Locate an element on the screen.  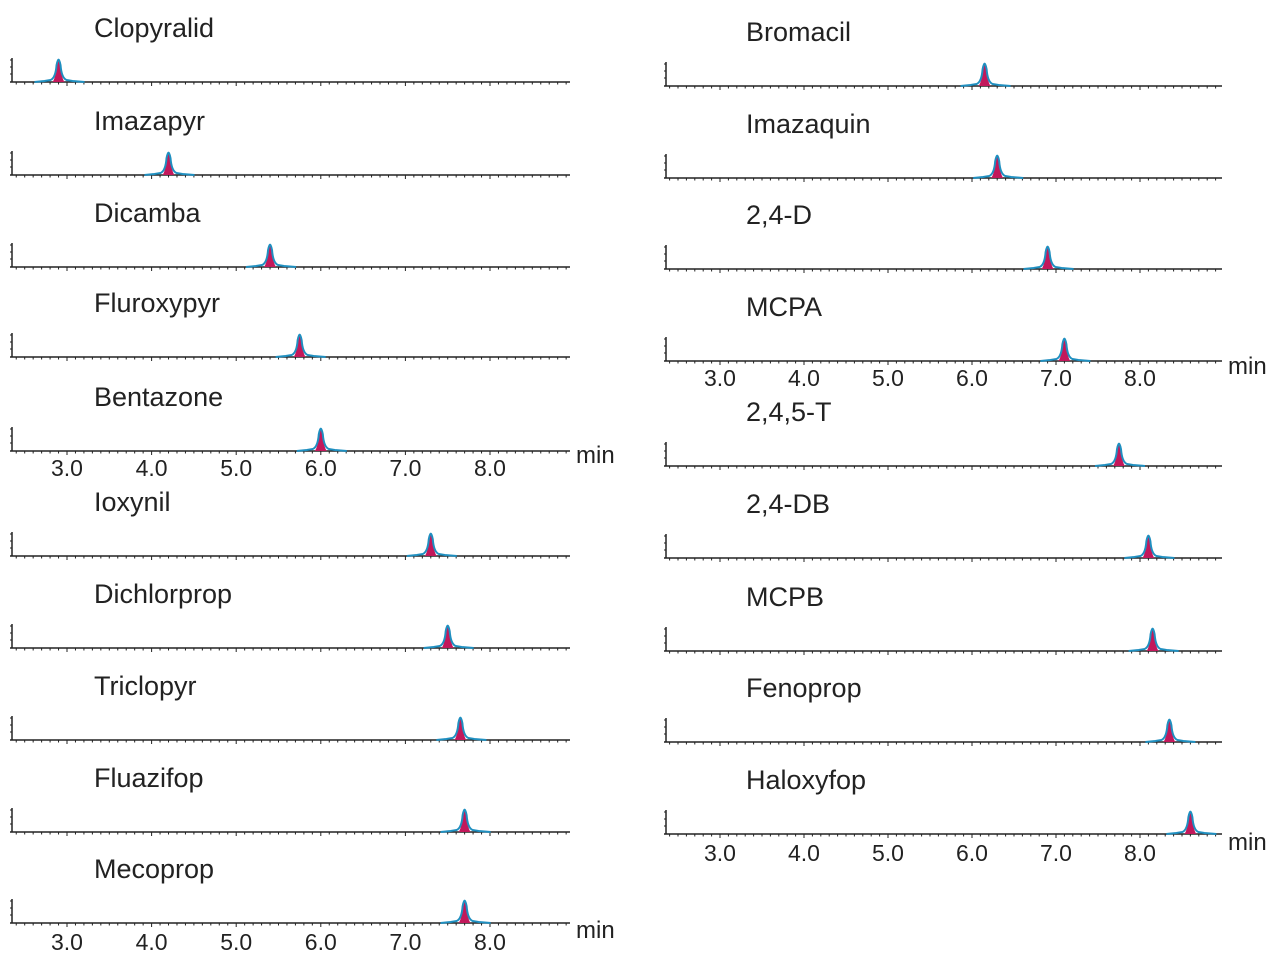
peak-fill-ioxynil is located at coordinates (430, 544).